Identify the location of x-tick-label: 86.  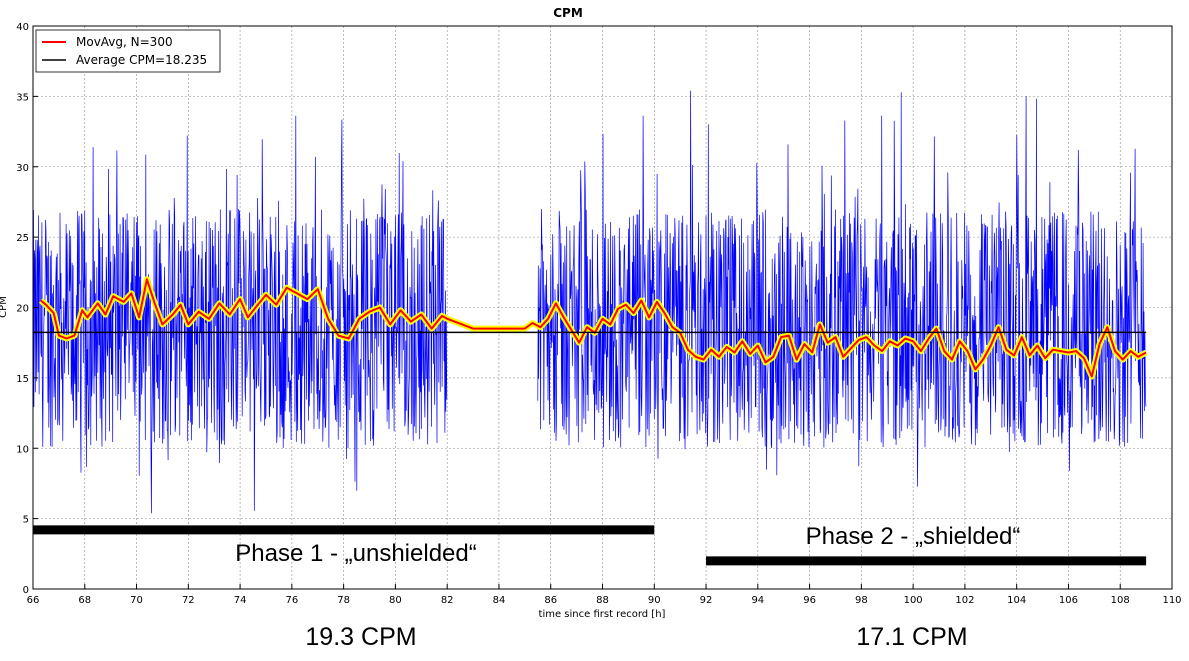
(550, 600).